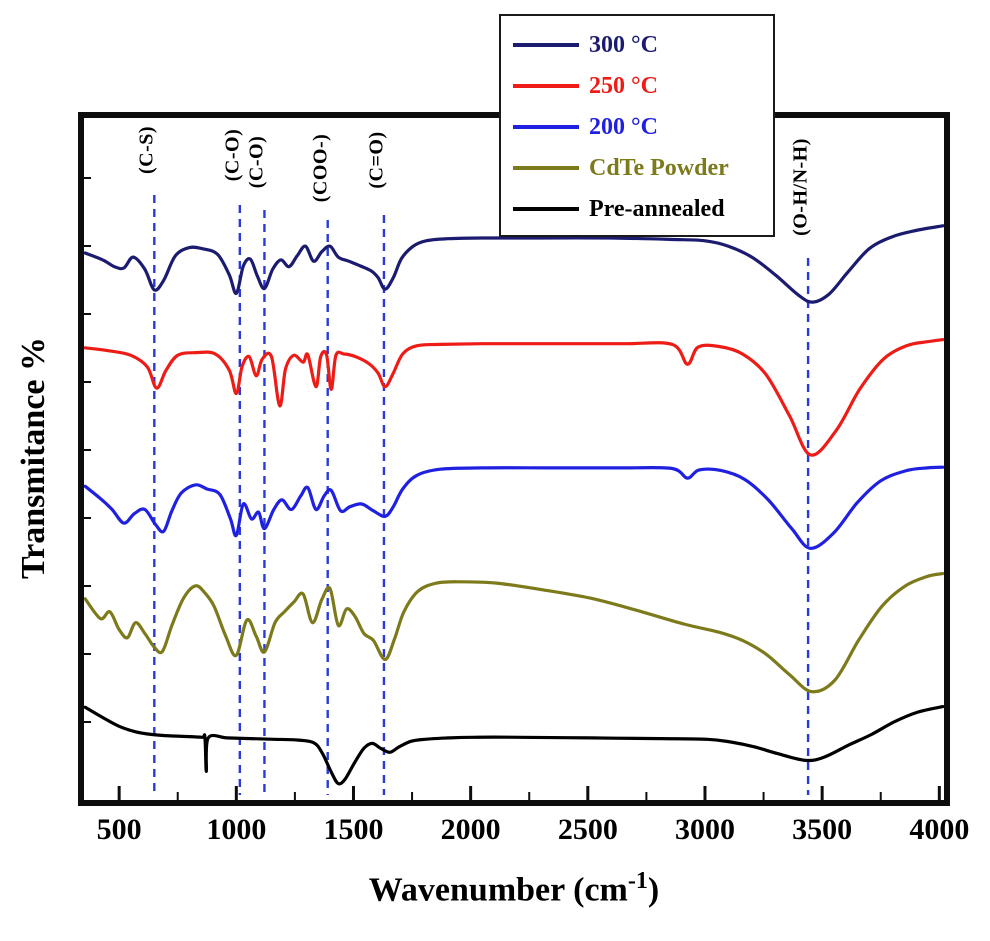  I want to click on x-tick-label: 500, so click(119, 829).